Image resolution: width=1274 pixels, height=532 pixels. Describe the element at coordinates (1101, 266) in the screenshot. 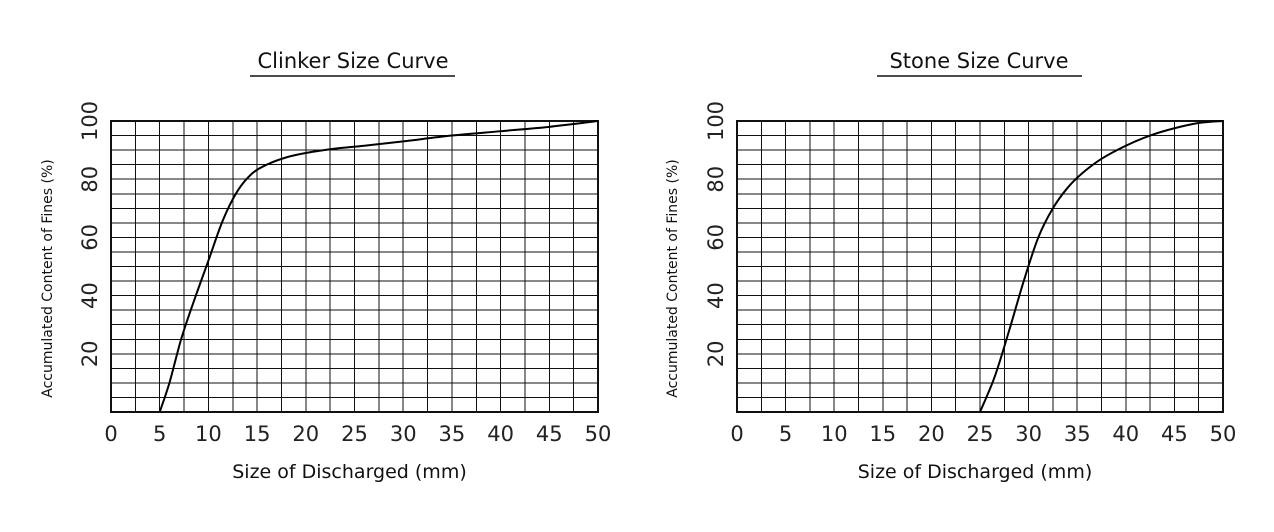

I see `size-curve-line` at that location.